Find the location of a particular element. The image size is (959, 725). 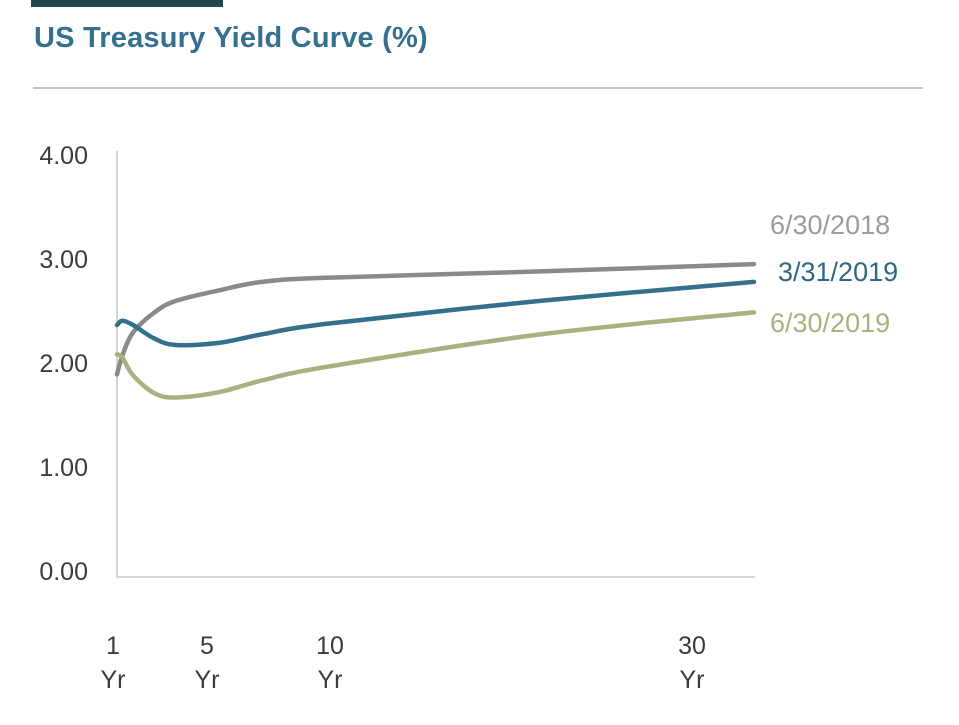

y-tick-2.00: 2.00 is located at coordinates (63, 364).